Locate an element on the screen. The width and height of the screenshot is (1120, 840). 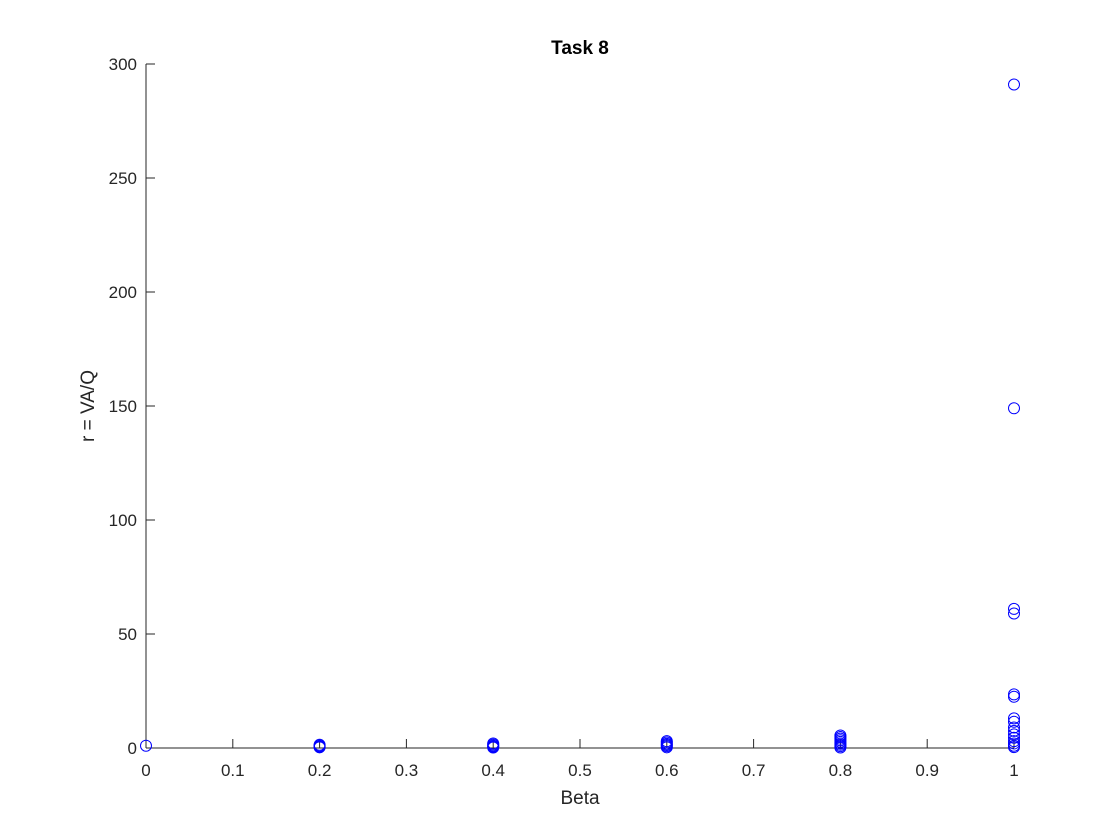
x-tick-label: 0.1 is located at coordinates (233, 770).